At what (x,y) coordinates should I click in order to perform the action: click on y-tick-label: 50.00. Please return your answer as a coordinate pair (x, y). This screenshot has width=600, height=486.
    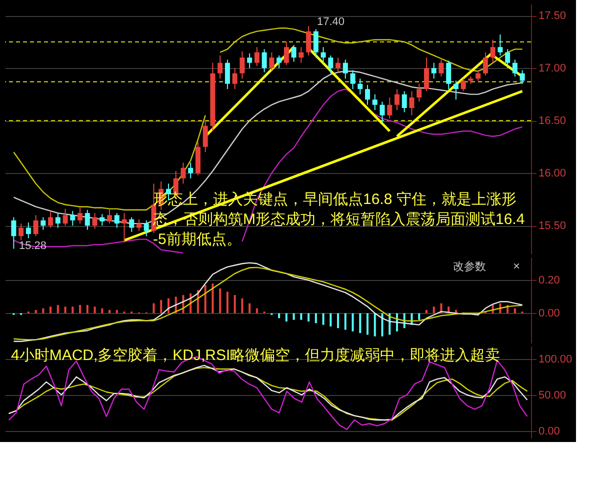
    Looking at the image, I should click on (552, 395).